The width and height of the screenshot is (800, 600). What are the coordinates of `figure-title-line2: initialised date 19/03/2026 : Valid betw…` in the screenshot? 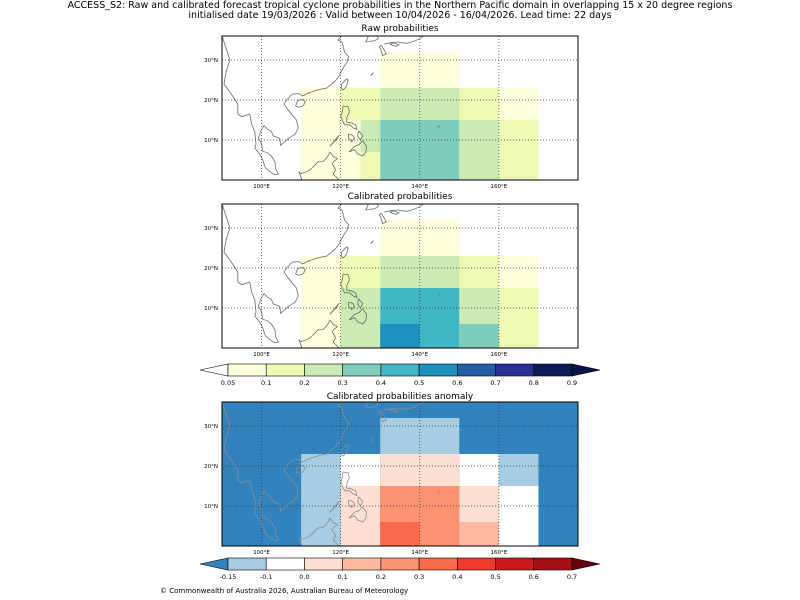 It's located at (400, 15).